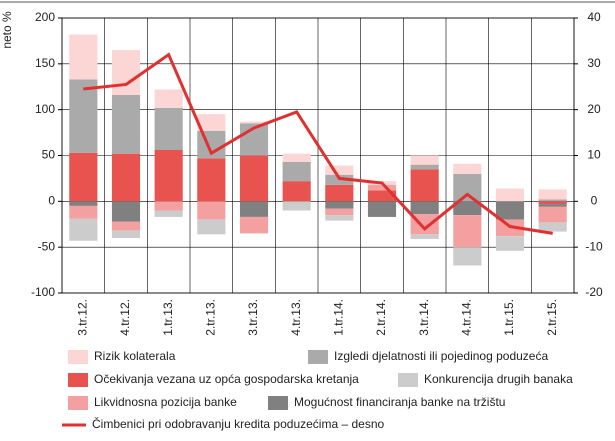 This screenshot has height=441, width=615. What do you see at coordinates (165, 402) in the screenshot?
I see `legend-label: Likvidnosna pozicija banke` at bounding box center [165, 402].